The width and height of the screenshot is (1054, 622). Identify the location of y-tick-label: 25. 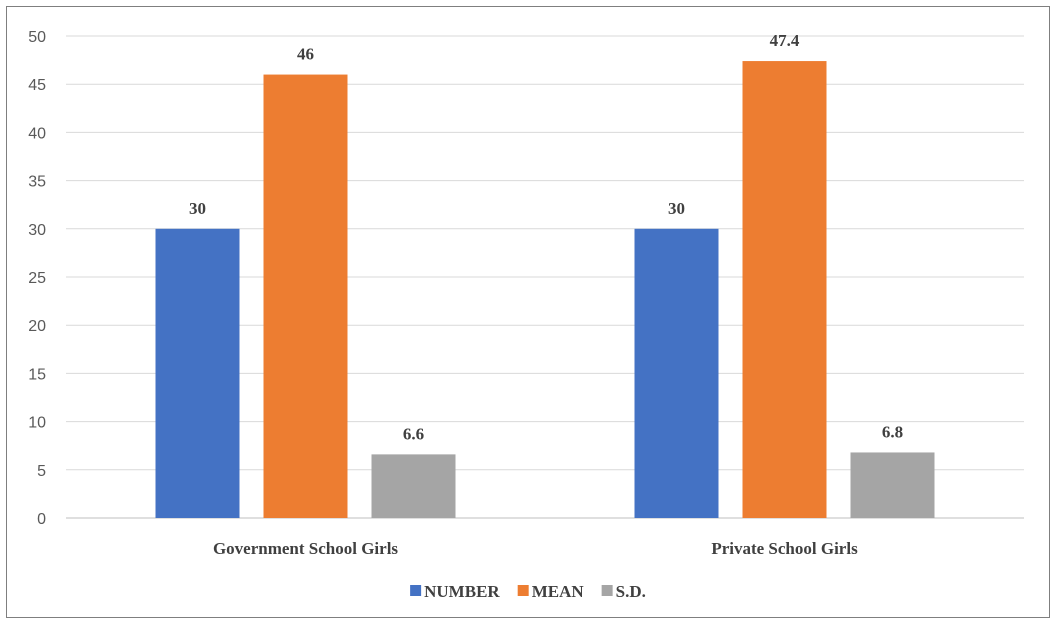
(37, 278).